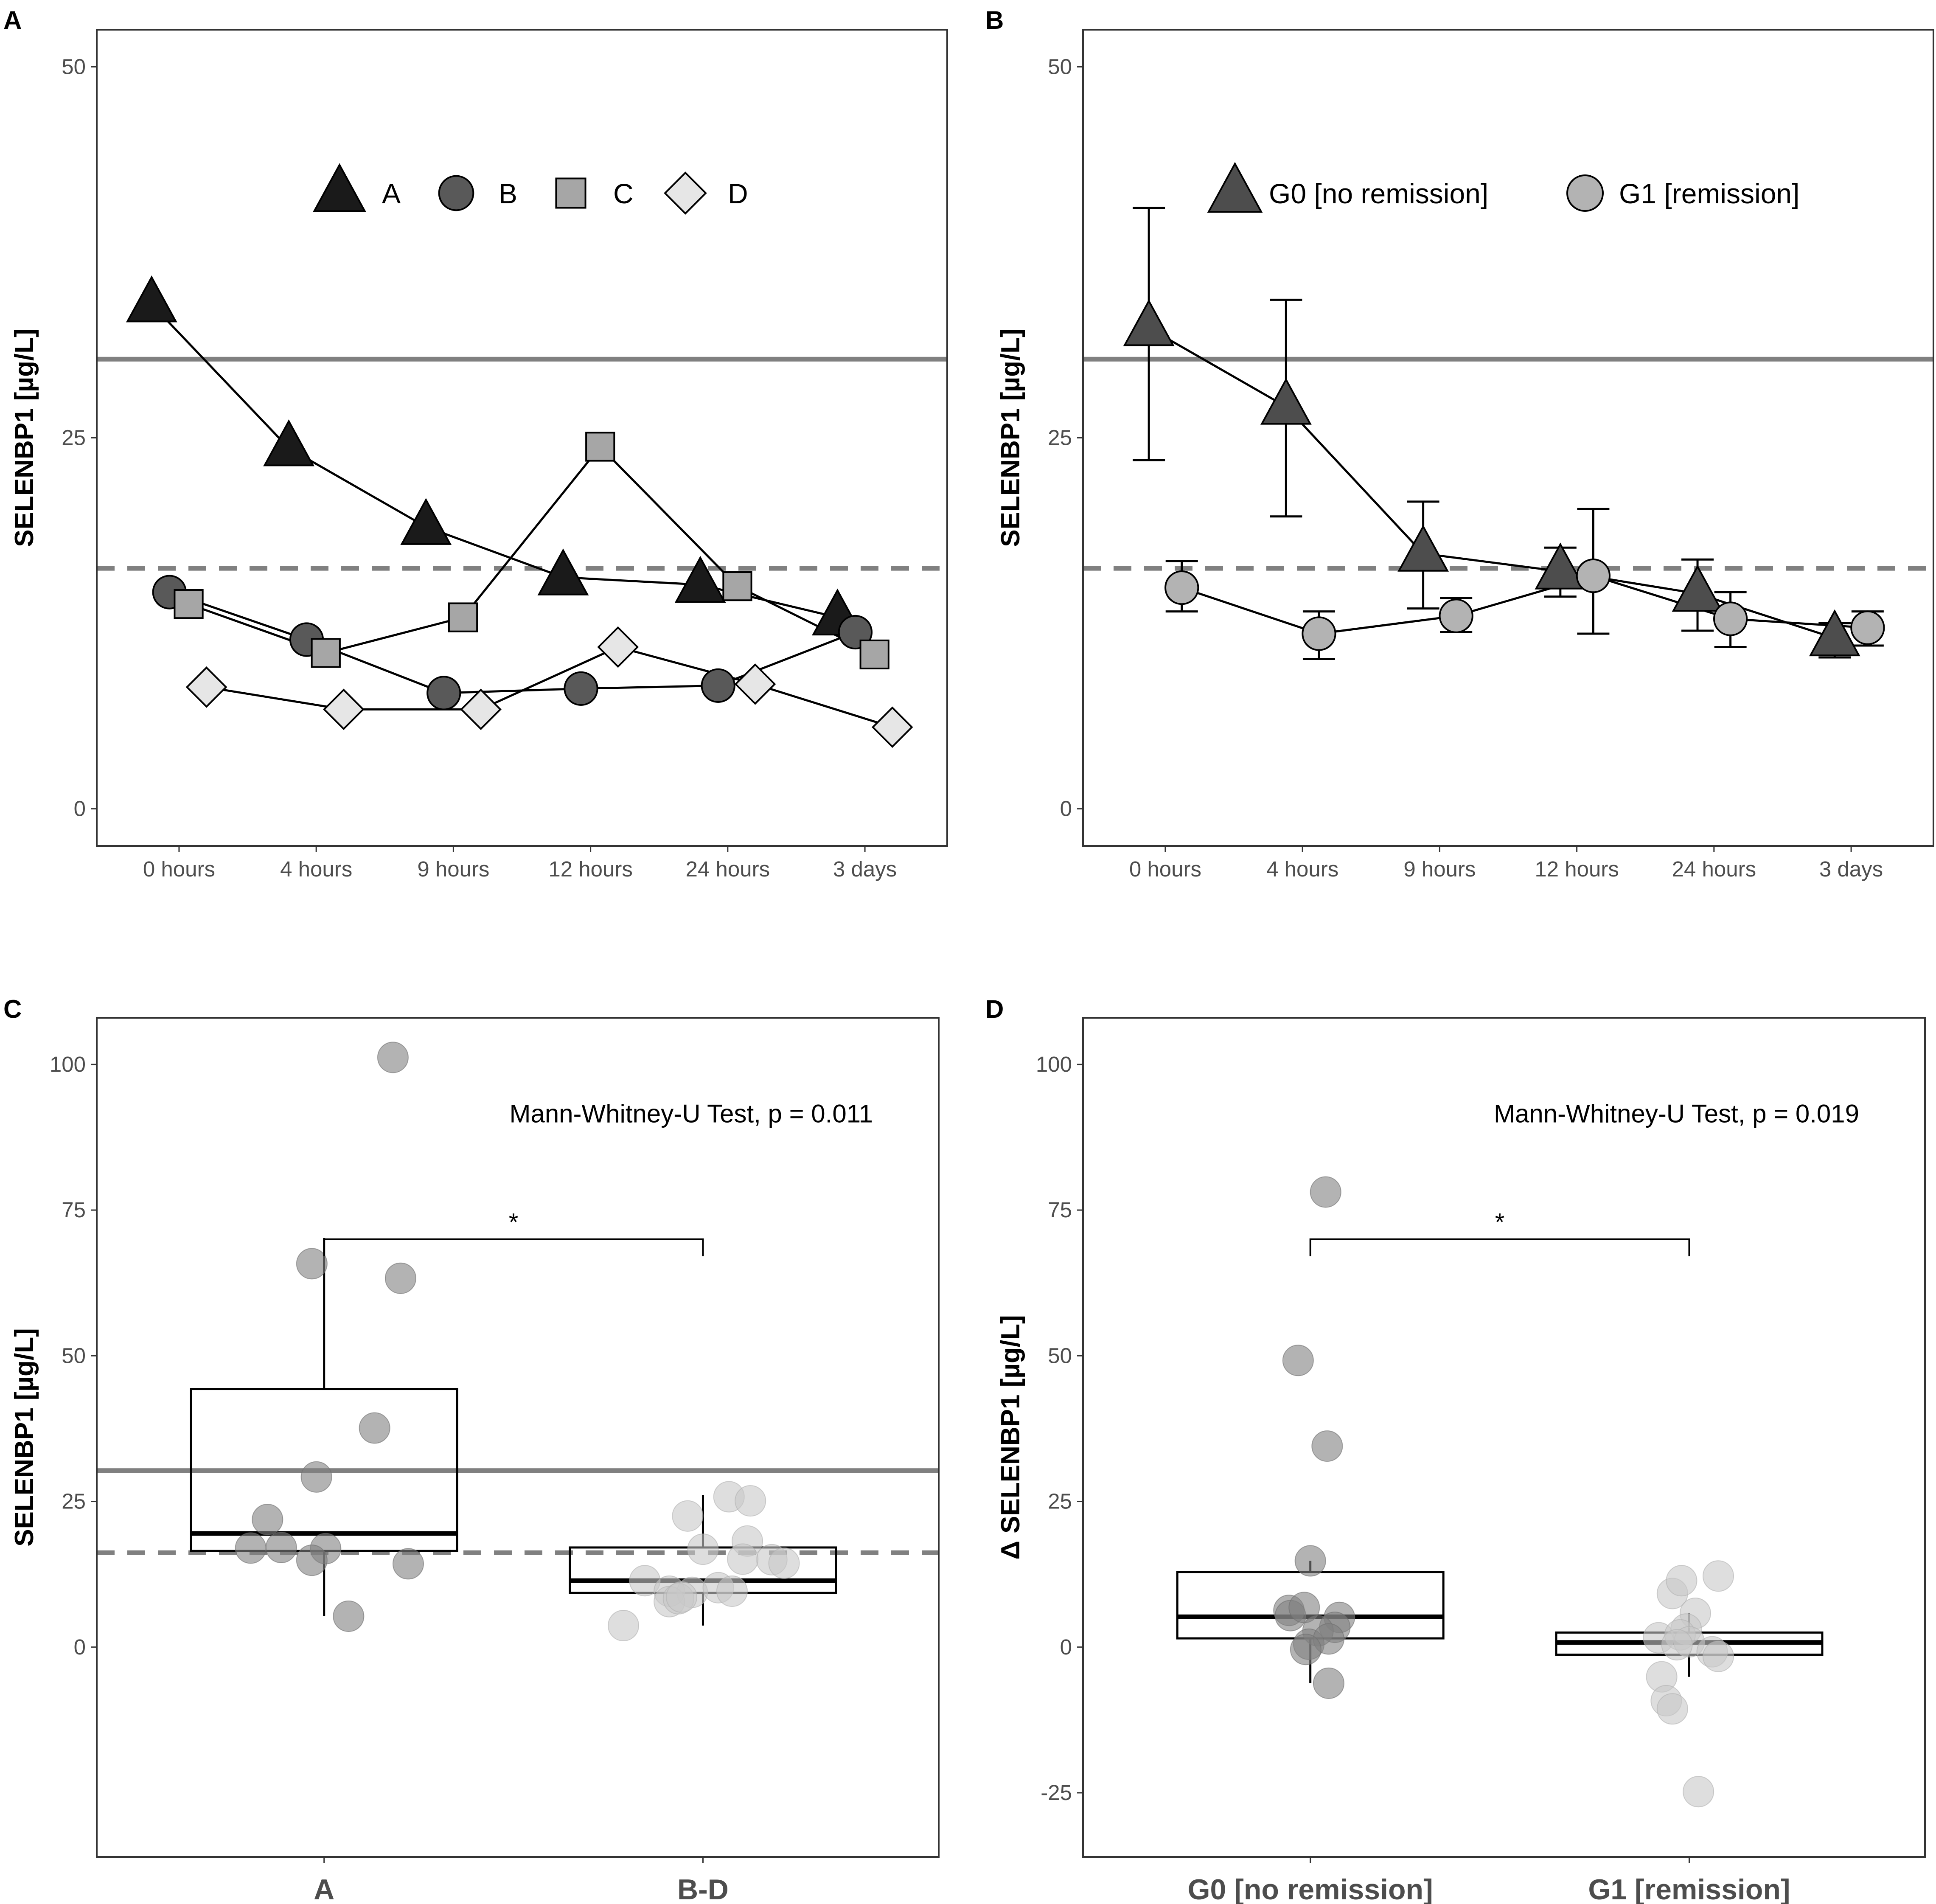 The image size is (1936, 1904). I want to click on legend-key-b, so click(456, 193).